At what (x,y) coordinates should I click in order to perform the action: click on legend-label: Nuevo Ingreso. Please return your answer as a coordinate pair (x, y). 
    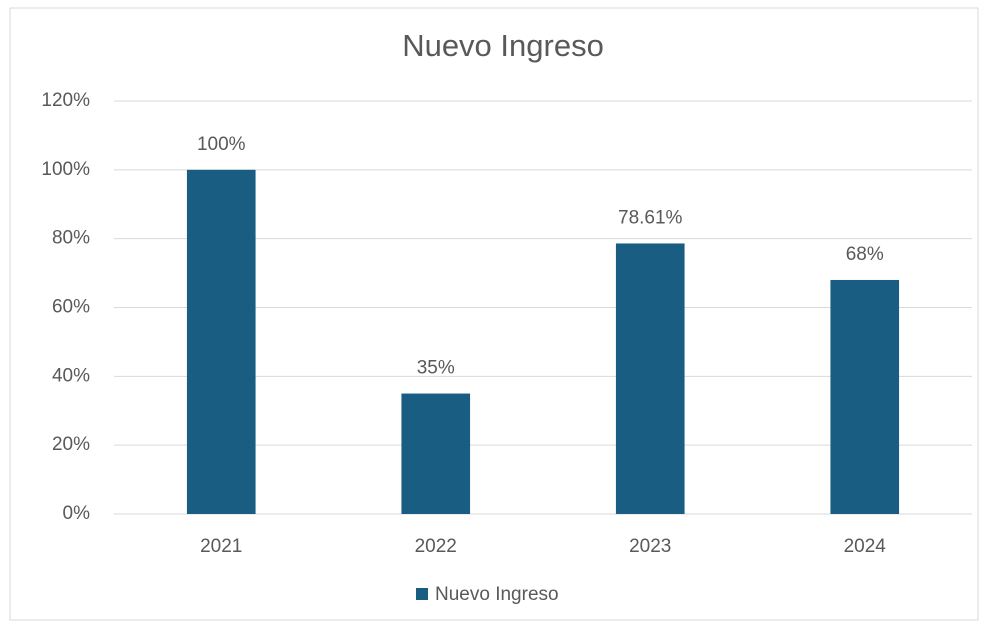
    Looking at the image, I should click on (497, 594).